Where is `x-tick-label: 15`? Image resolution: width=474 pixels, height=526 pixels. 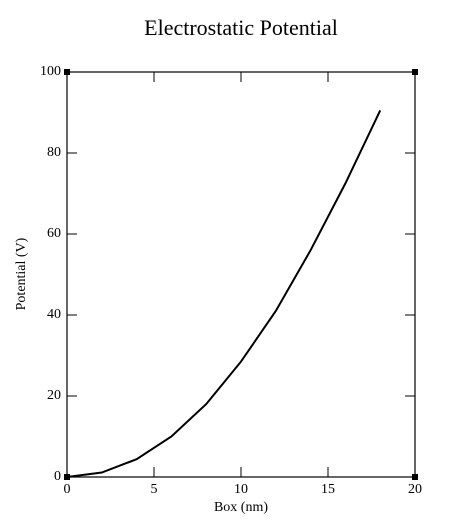 x-tick-label: 15 is located at coordinates (328, 489).